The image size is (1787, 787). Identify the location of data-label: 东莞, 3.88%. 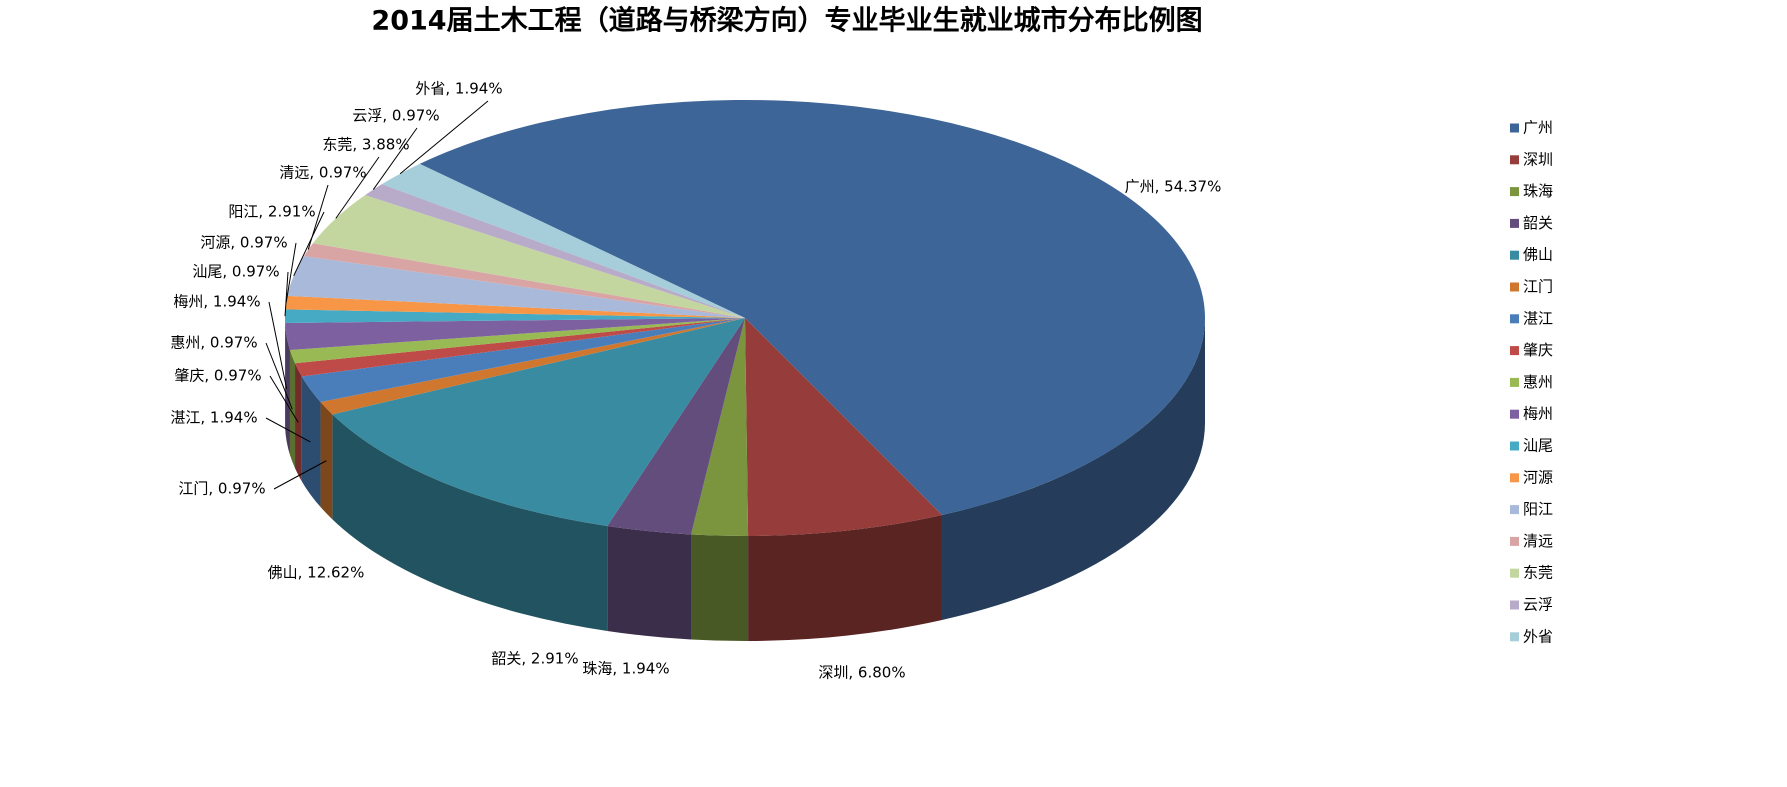
(365, 145).